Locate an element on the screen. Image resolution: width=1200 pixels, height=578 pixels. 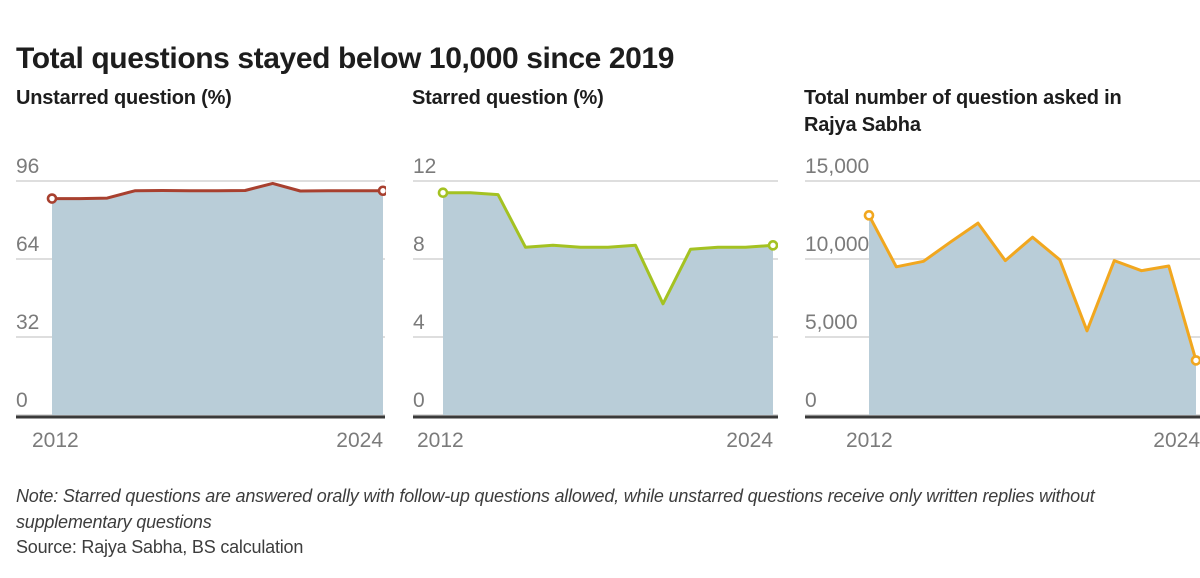
y-tick-label: 15,000 is located at coordinates (837, 166).